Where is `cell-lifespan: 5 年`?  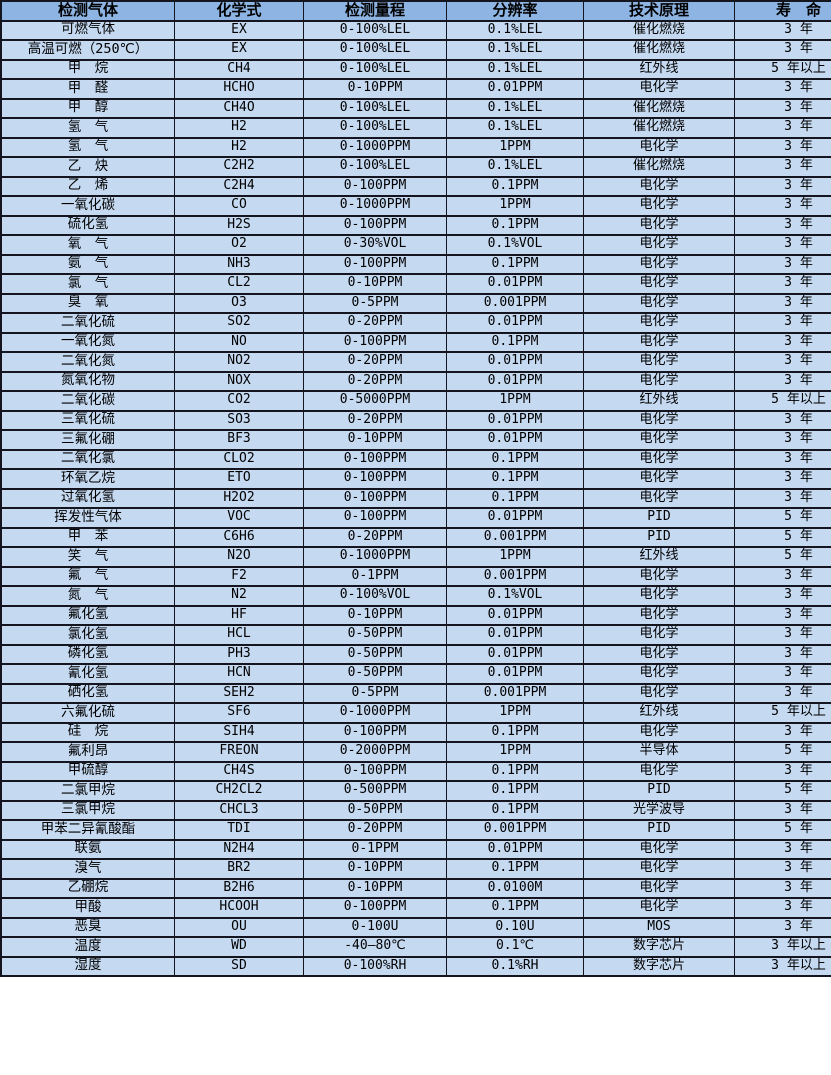
cell-lifespan: 5 年 is located at coordinates (782, 791).